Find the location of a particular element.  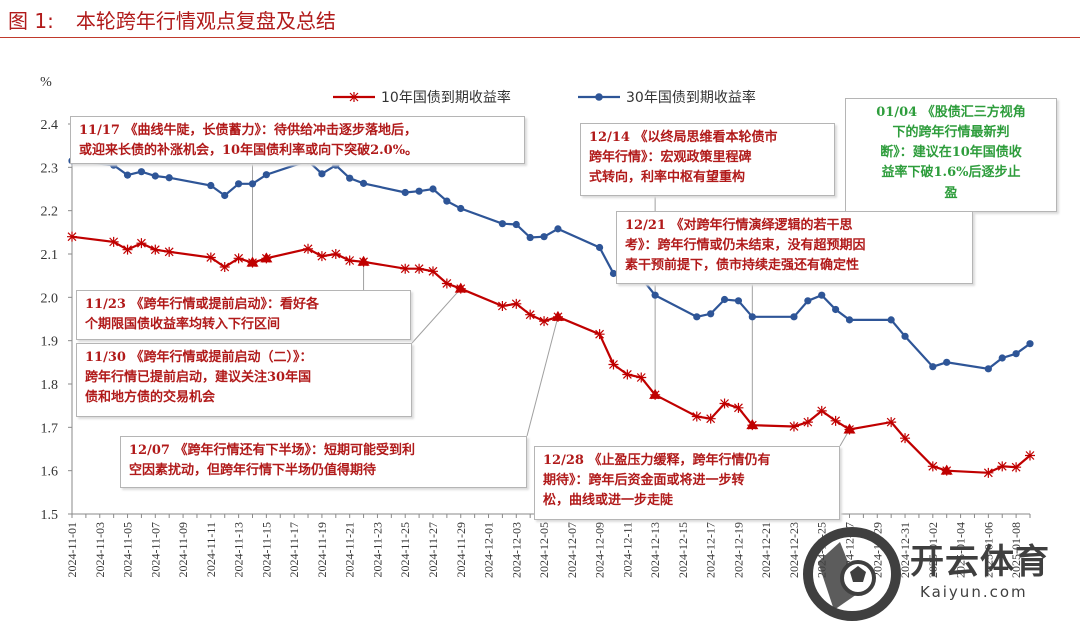

watermark-subtext: Kaiyun.com is located at coordinates (974, 592).